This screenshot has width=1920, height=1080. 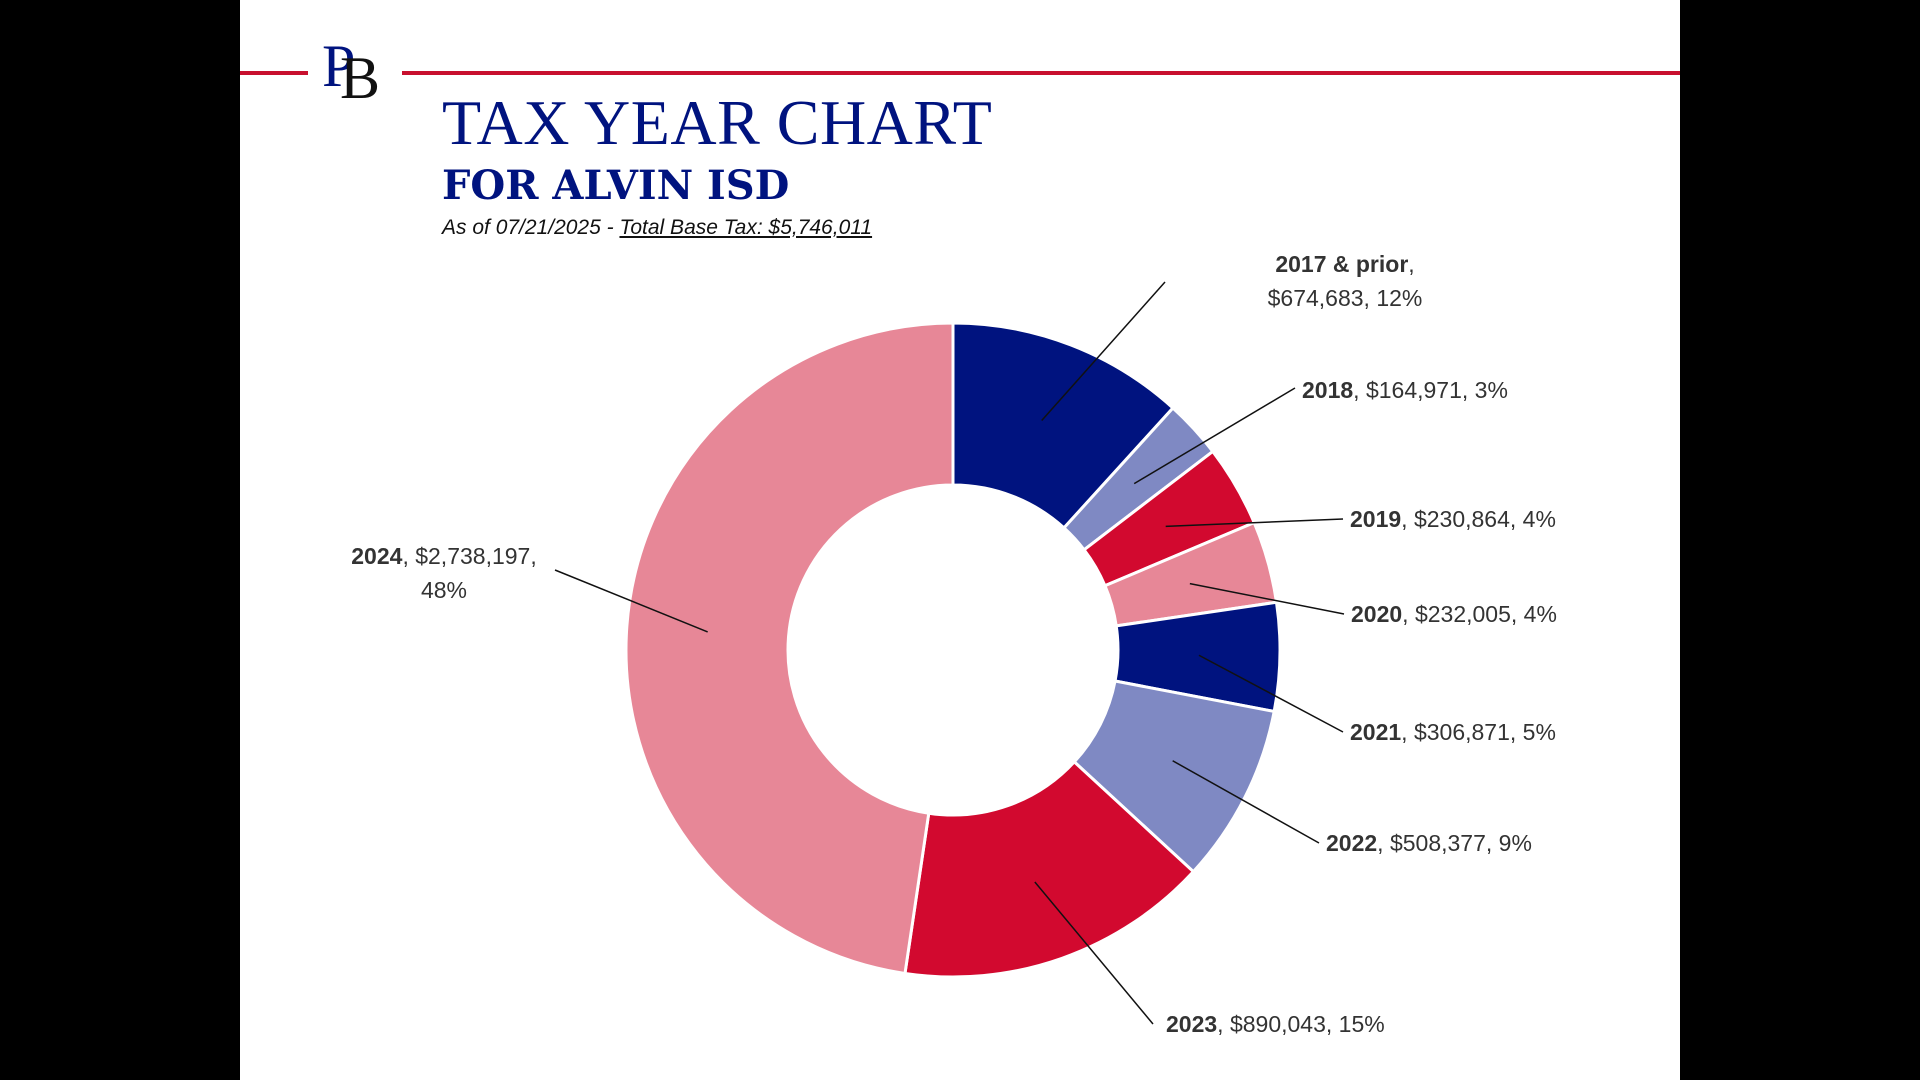 What do you see at coordinates (1103, 351) in the screenshot?
I see `leader-line-2017-and-prior` at bounding box center [1103, 351].